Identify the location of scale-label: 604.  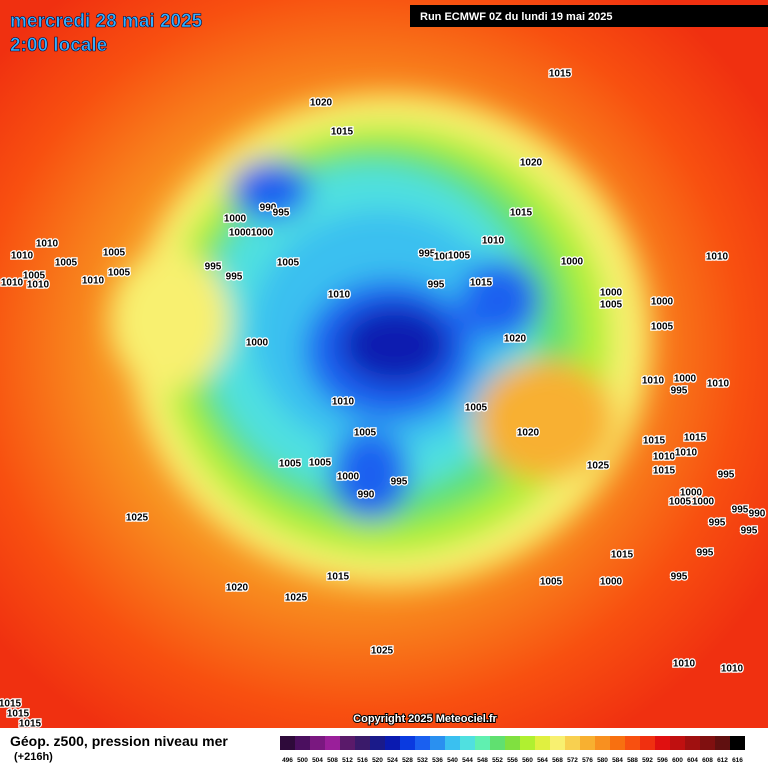
(692, 760).